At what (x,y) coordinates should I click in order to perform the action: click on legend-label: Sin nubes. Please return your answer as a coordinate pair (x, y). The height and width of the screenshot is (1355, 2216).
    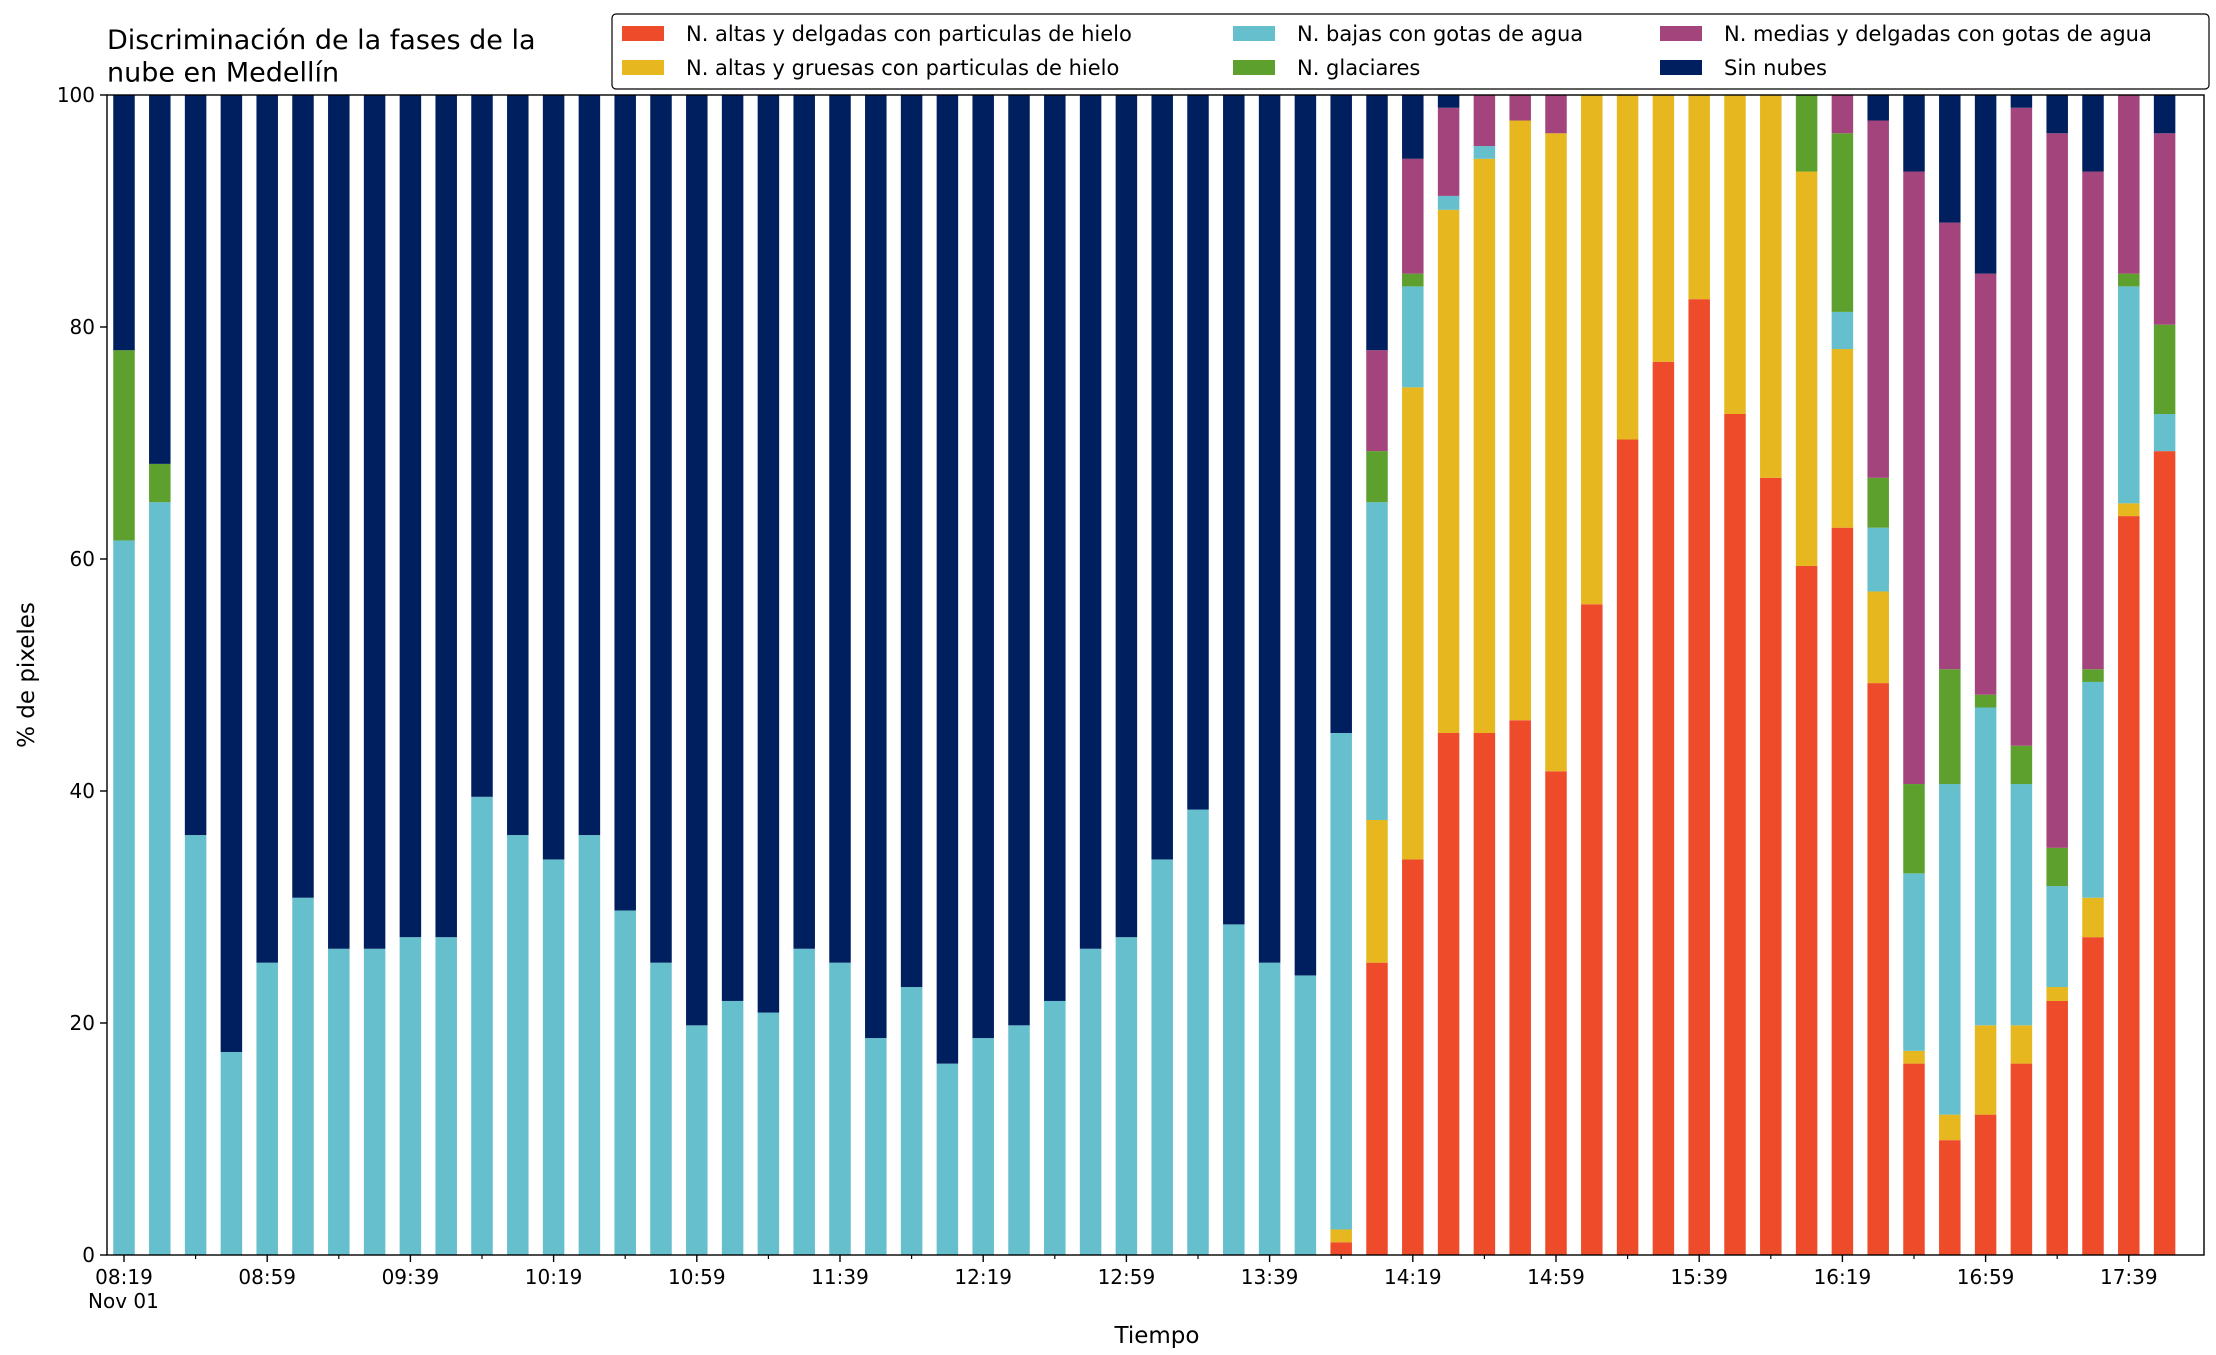
    Looking at the image, I should click on (1775, 68).